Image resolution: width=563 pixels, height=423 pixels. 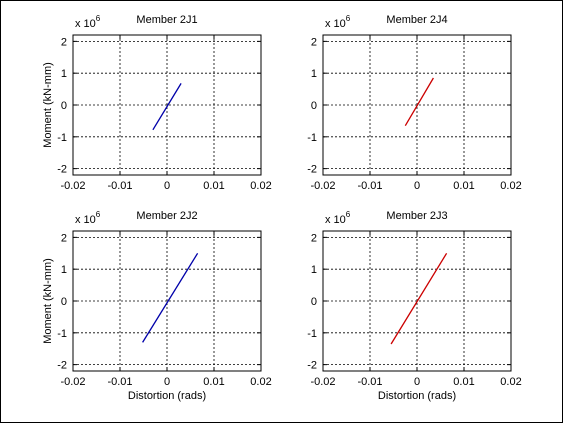 What do you see at coordinates (166, 216) in the screenshot?
I see `subplot-title: Member 2J2` at bounding box center [166, 216].